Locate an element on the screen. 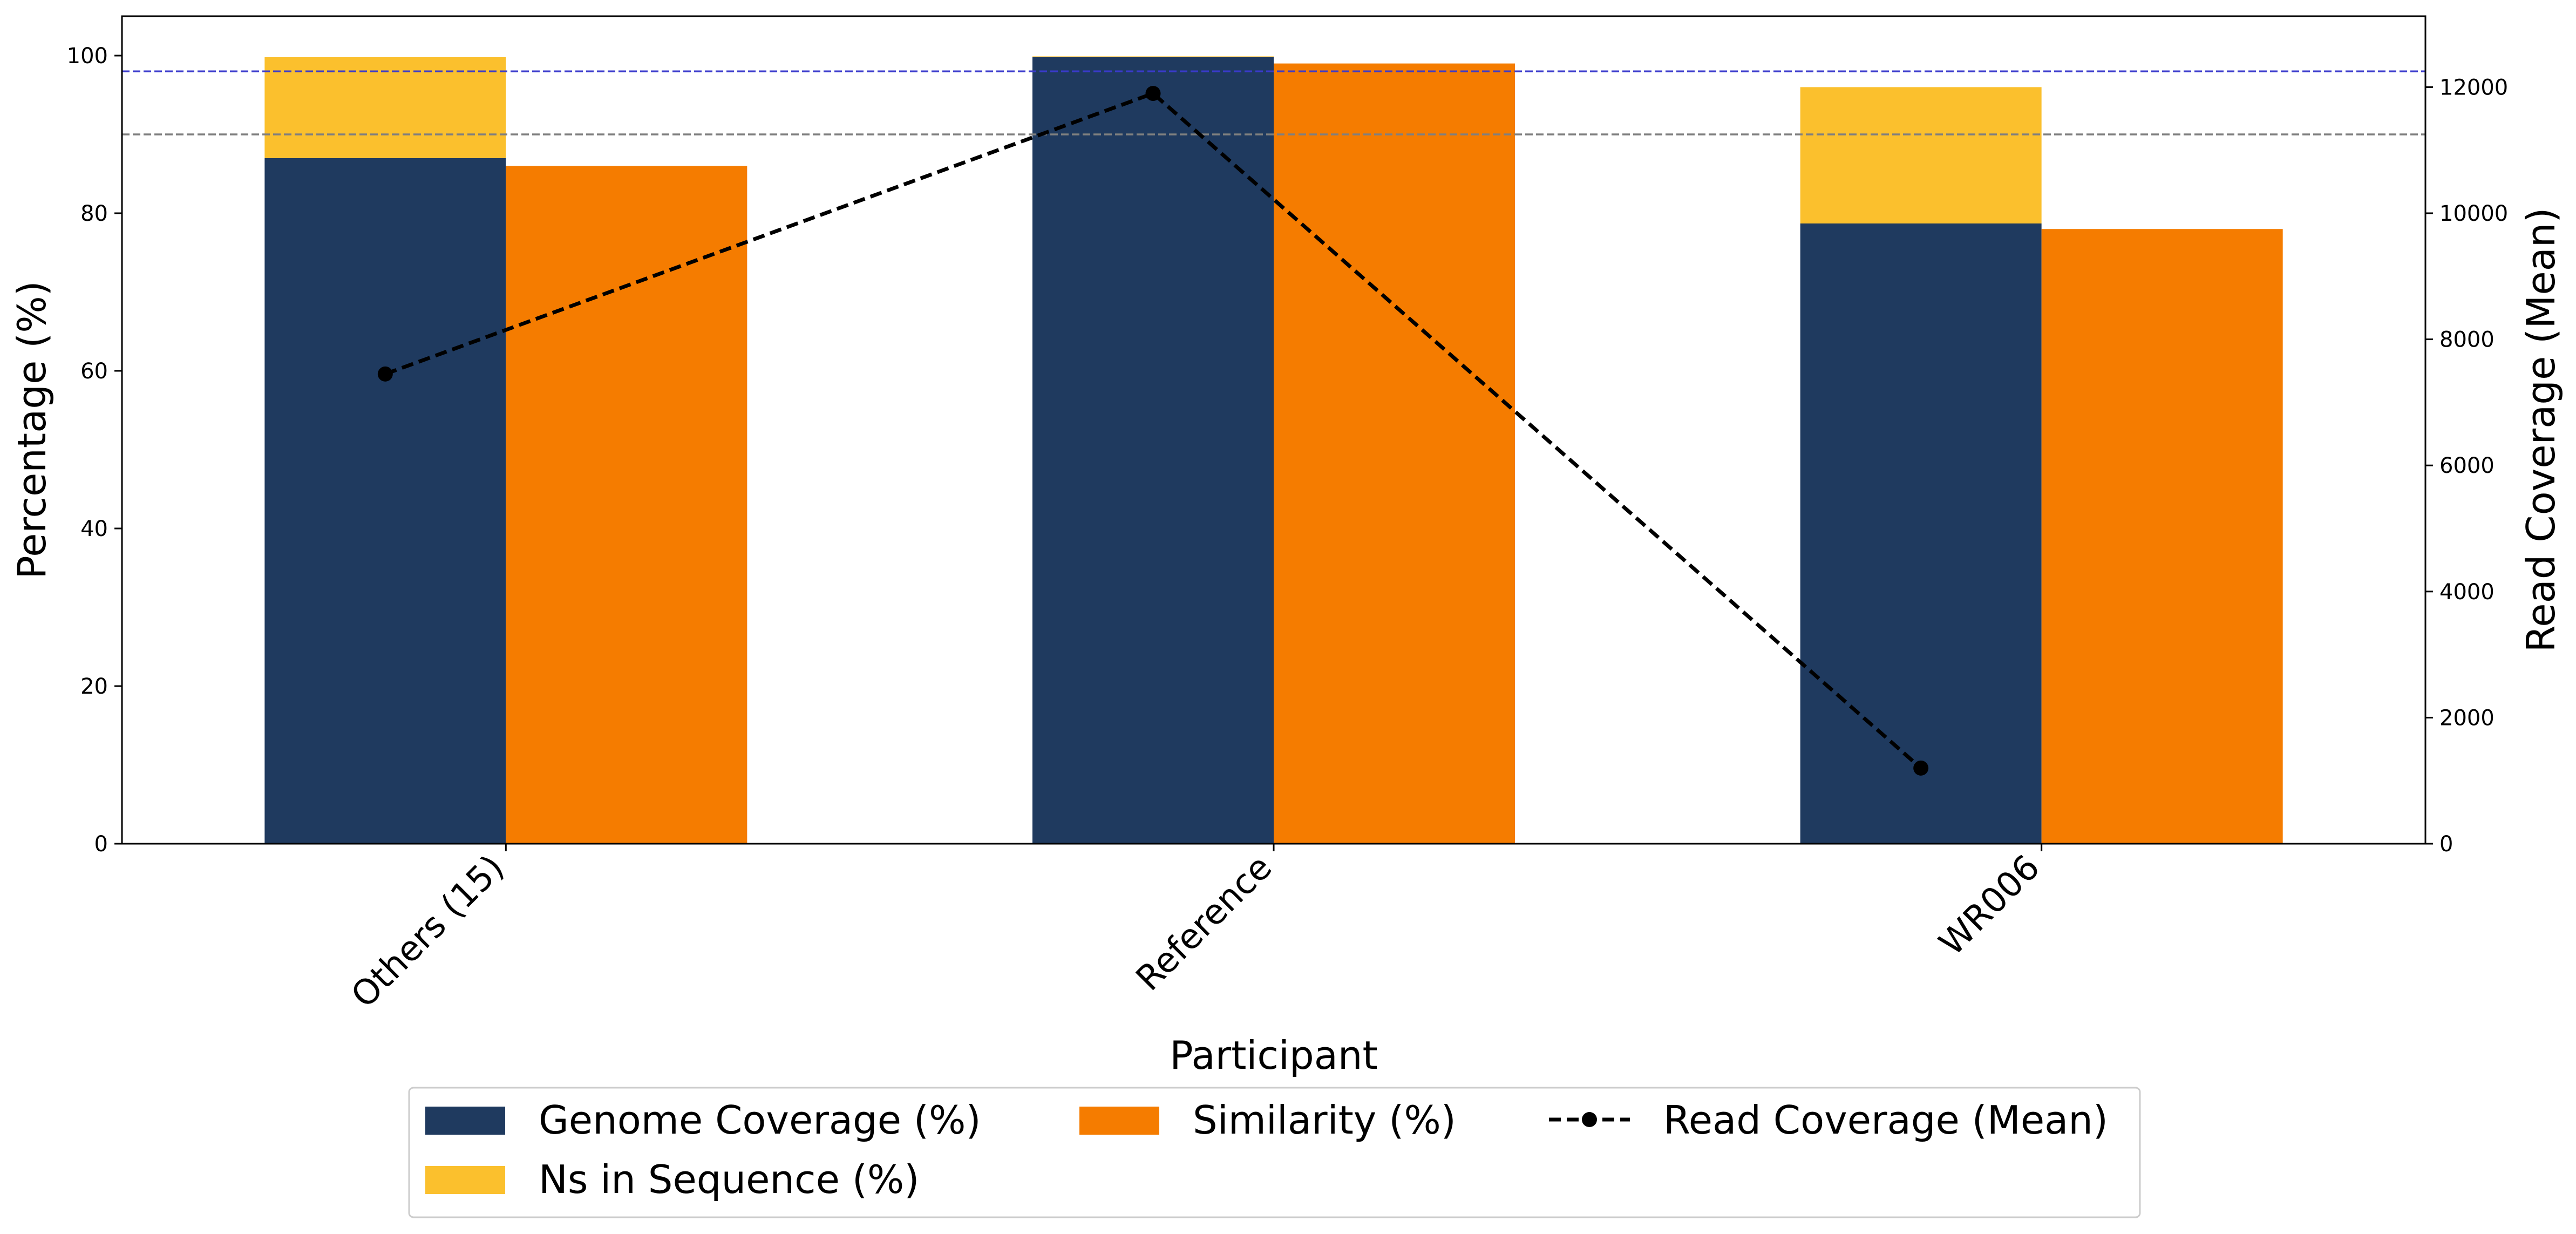 This screenshot has width=2576, height=1234. y2-tick-label-6000: 6000 is located at coordinates (2467, 466).